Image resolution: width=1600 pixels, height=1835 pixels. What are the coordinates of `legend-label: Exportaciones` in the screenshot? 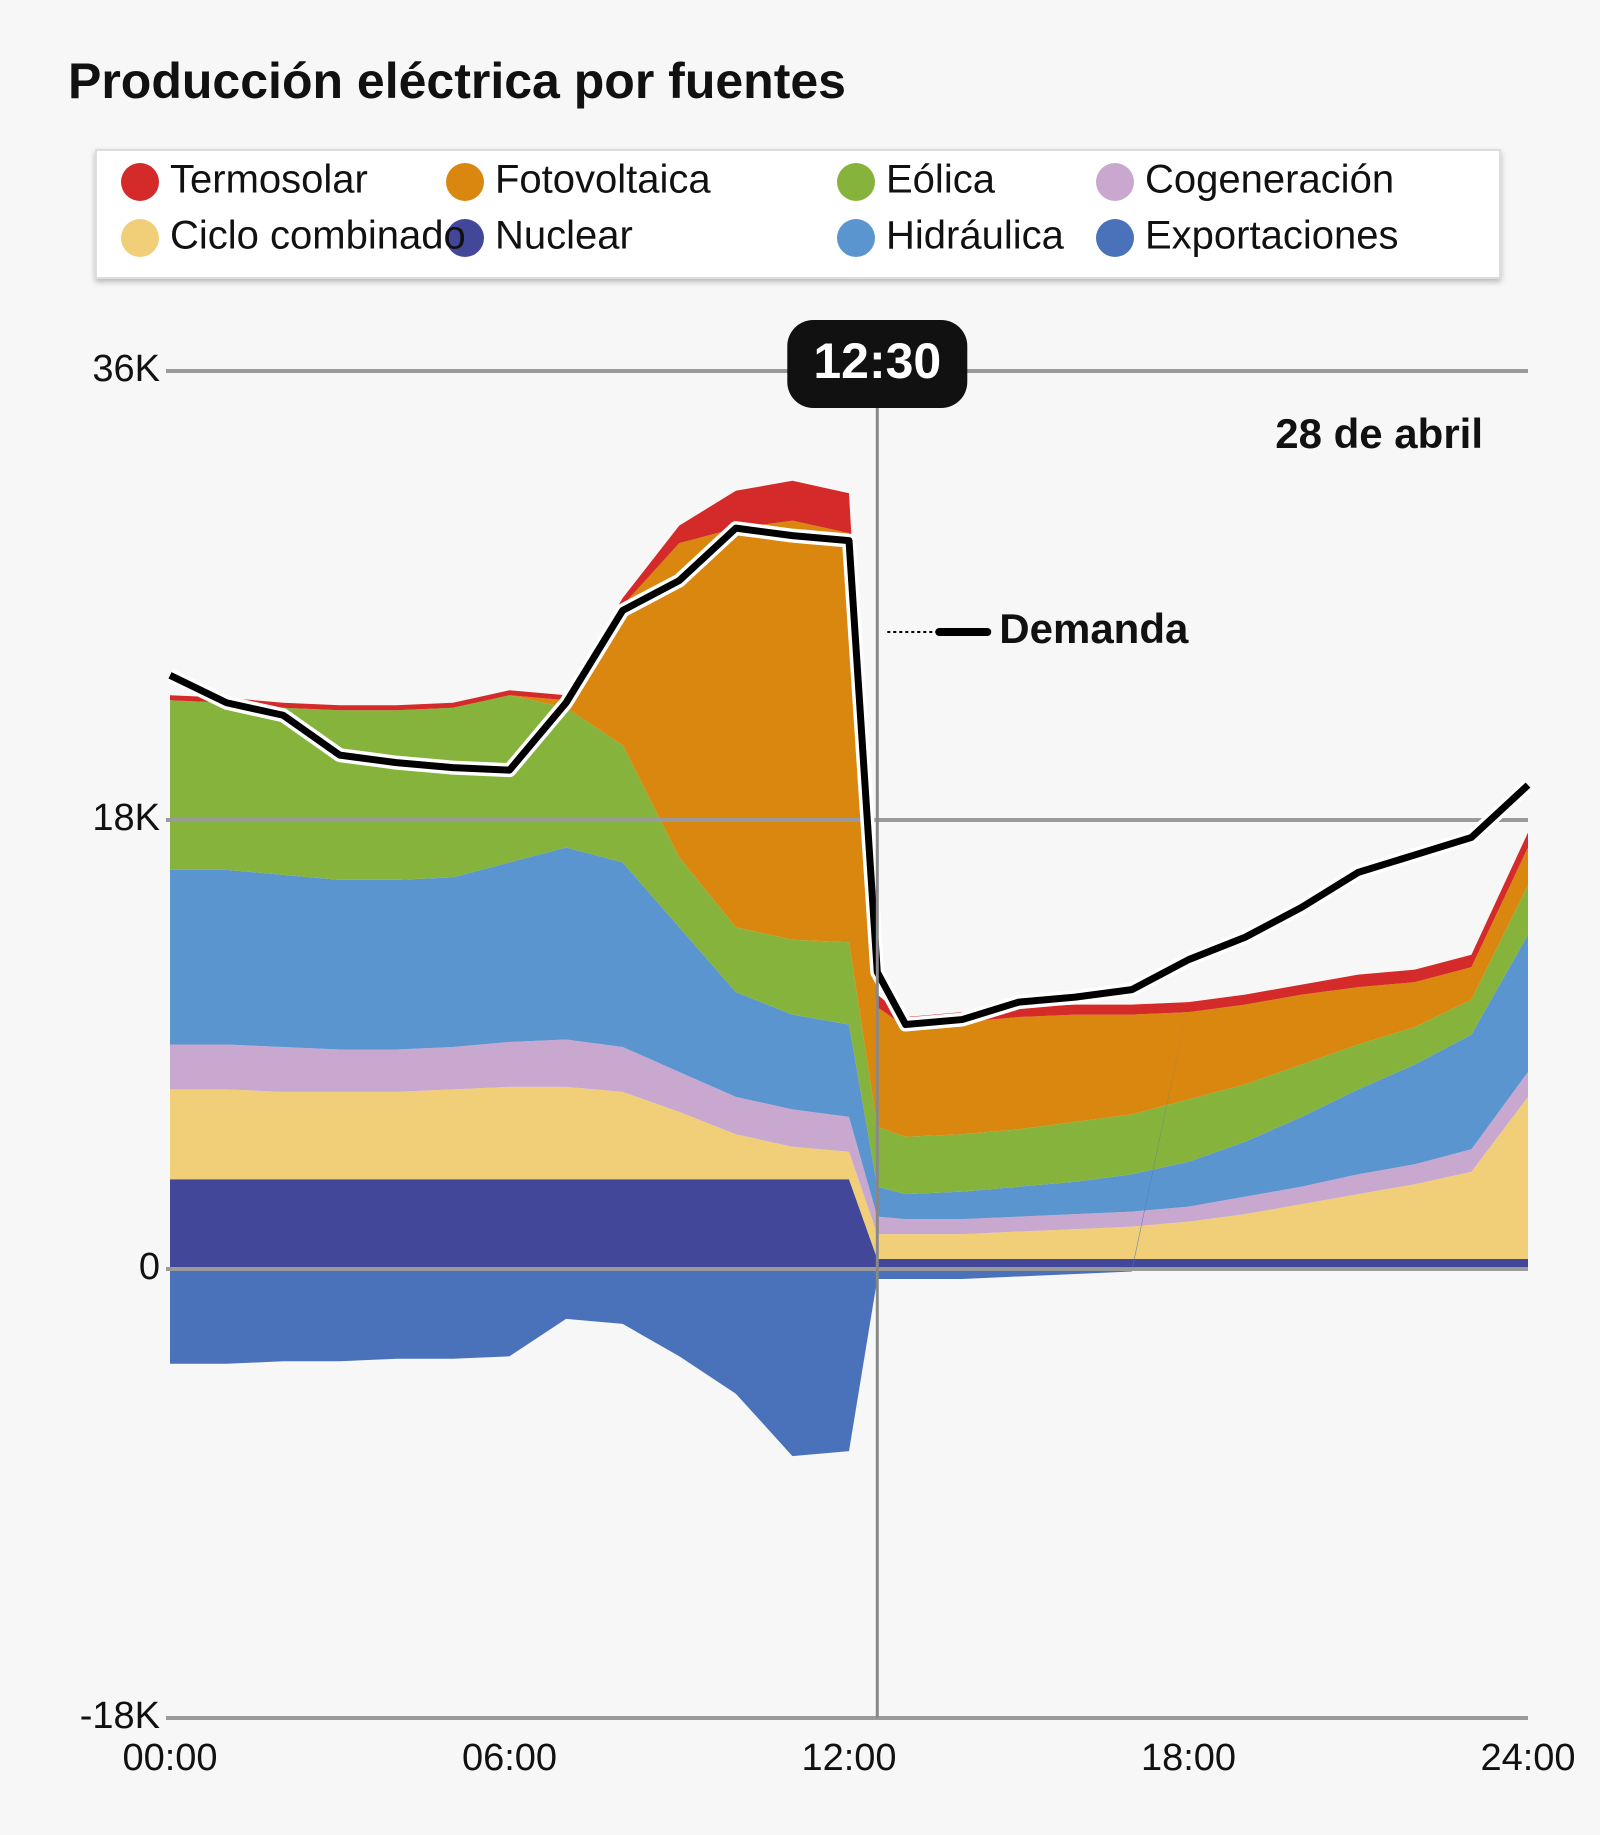 It's located at (1271, 236).